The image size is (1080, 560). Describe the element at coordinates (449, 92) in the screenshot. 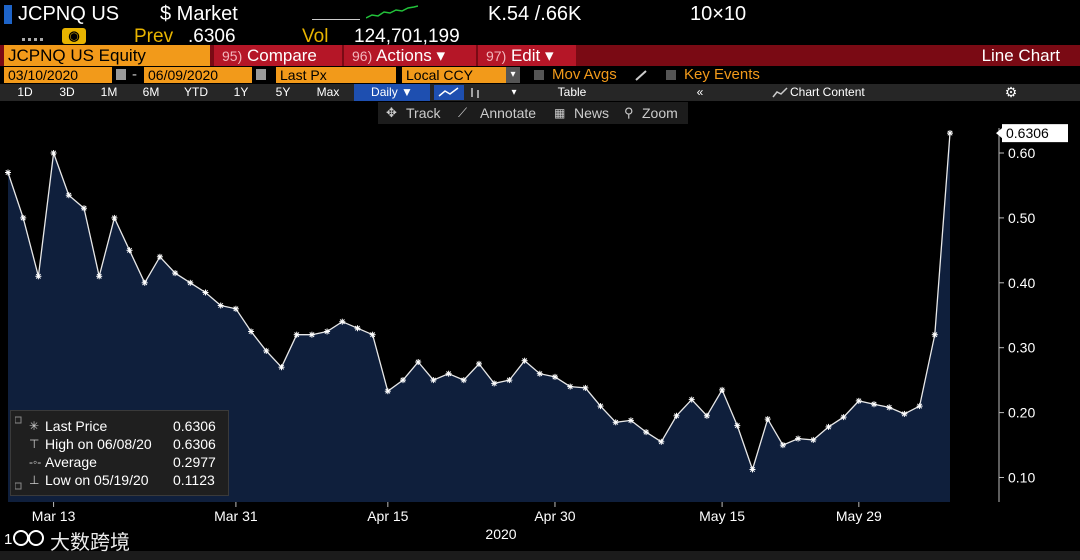

I see `line-chart-icon` at that location.